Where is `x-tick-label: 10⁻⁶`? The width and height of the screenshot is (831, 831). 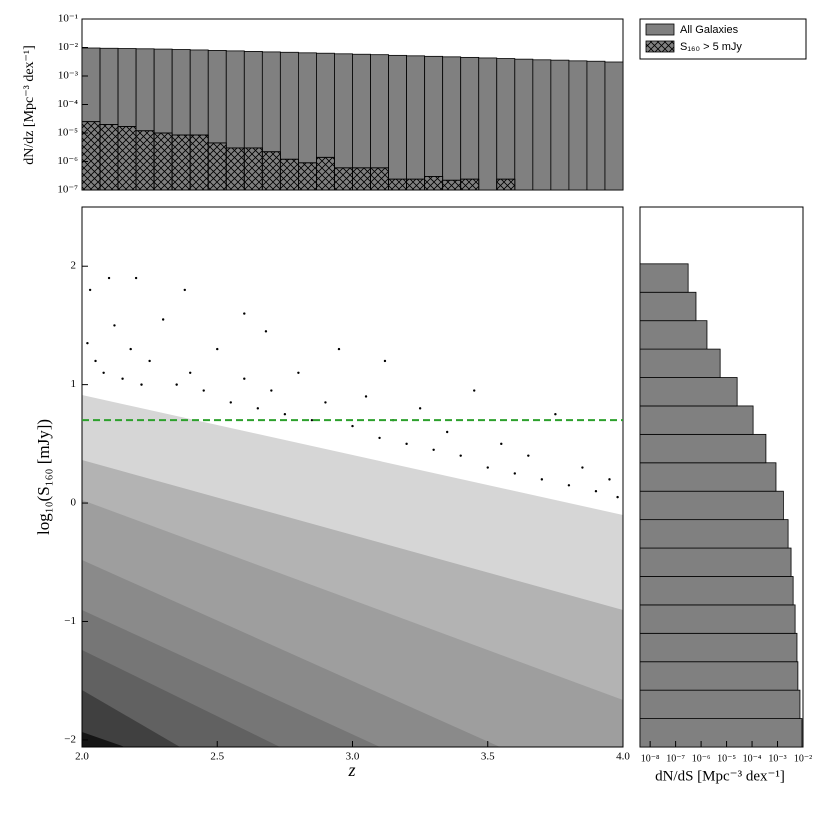 x-tick-label: 10⁻⁶ is located at coordinates (701, 758).